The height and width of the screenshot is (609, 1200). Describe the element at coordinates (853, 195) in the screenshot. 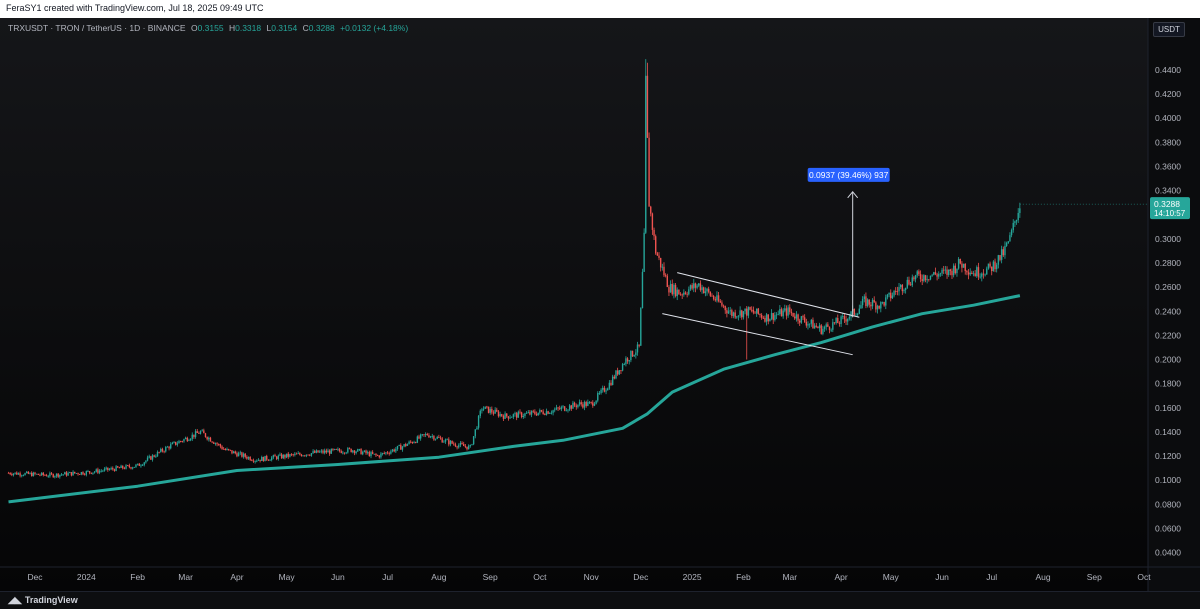

I see `measure-arrow-head` at that location.